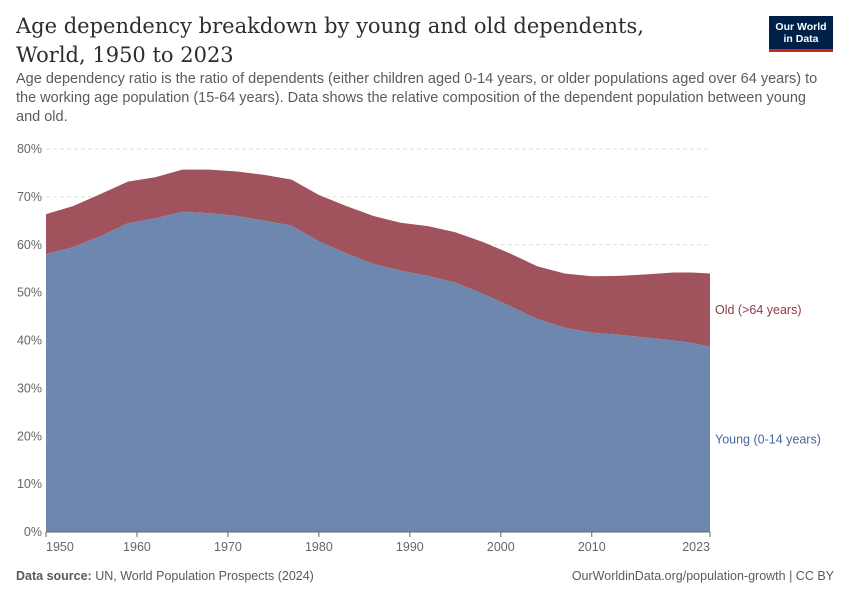  What do you see at coordinates (29, 436) in the screenshot?
I see `y-tick-label-20: 20%` at bounding box center [29, 436].